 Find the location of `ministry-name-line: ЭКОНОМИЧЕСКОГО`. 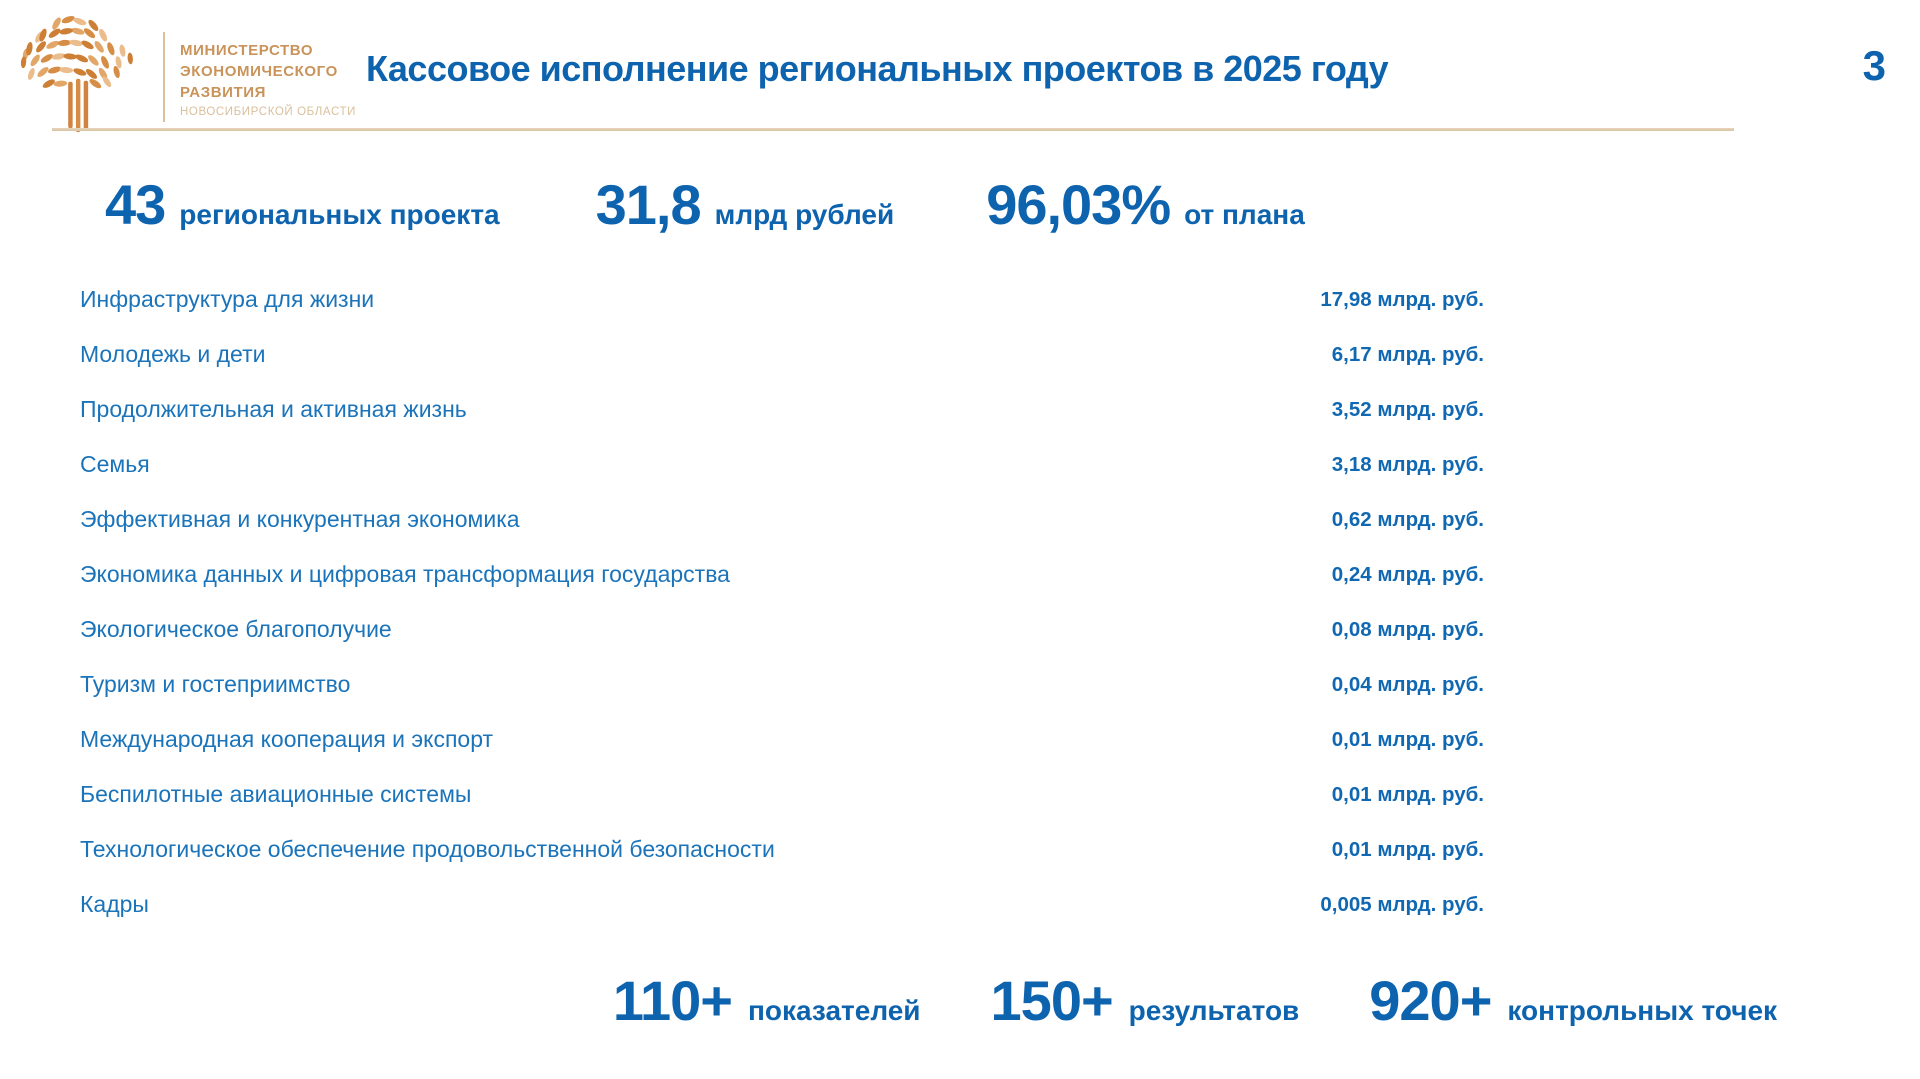

ministry-name-line: ЭКОНОМИЧЕСКОГО is located at coordinates (259, 71).